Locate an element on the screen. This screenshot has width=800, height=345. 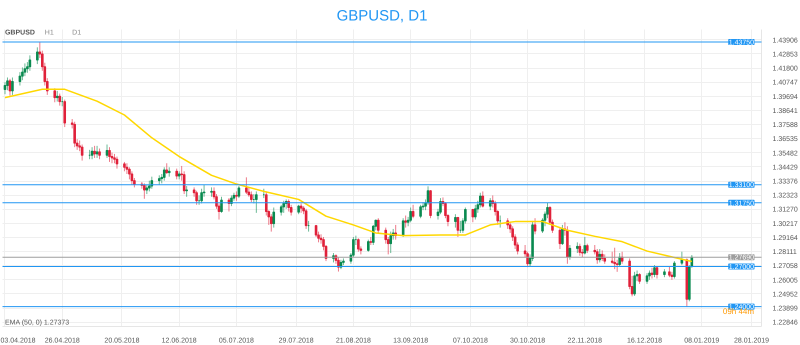
chart-title: GBPUSD, D1 is located at coordinates (382, 16).